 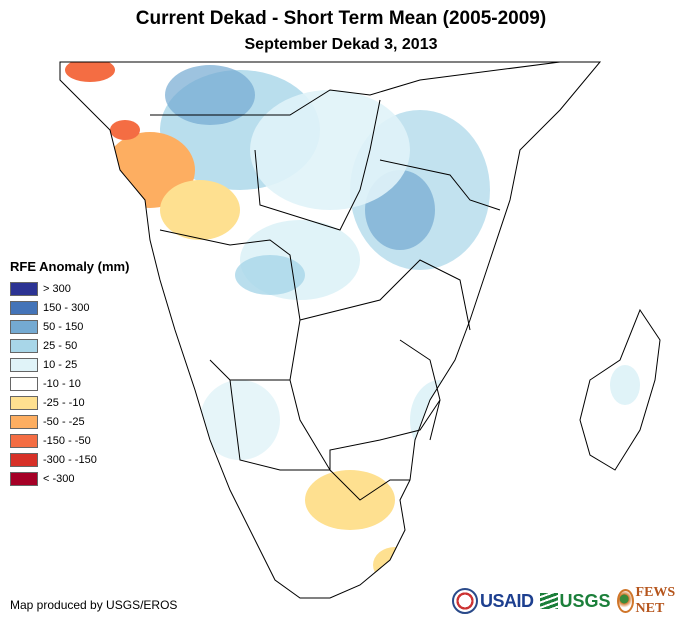 I want to click on legend-item: -10 - 10, so click(x=69, y=383).